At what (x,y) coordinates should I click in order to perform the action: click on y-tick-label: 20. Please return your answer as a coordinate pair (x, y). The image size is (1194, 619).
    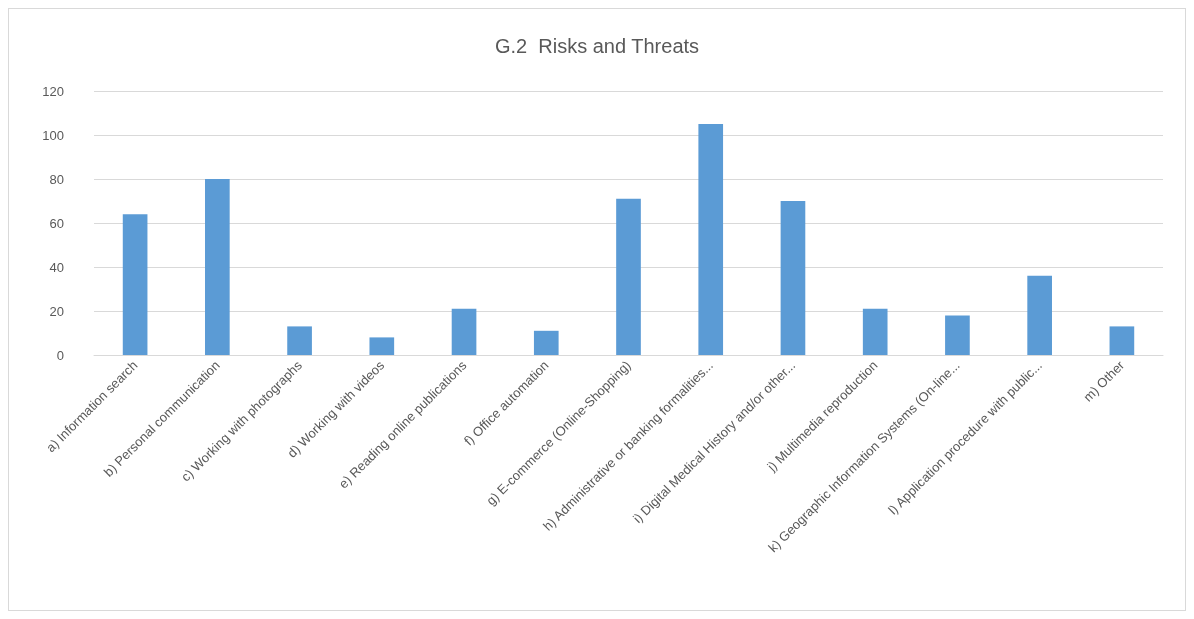
    Looking at the image, I should click on (56, 311).